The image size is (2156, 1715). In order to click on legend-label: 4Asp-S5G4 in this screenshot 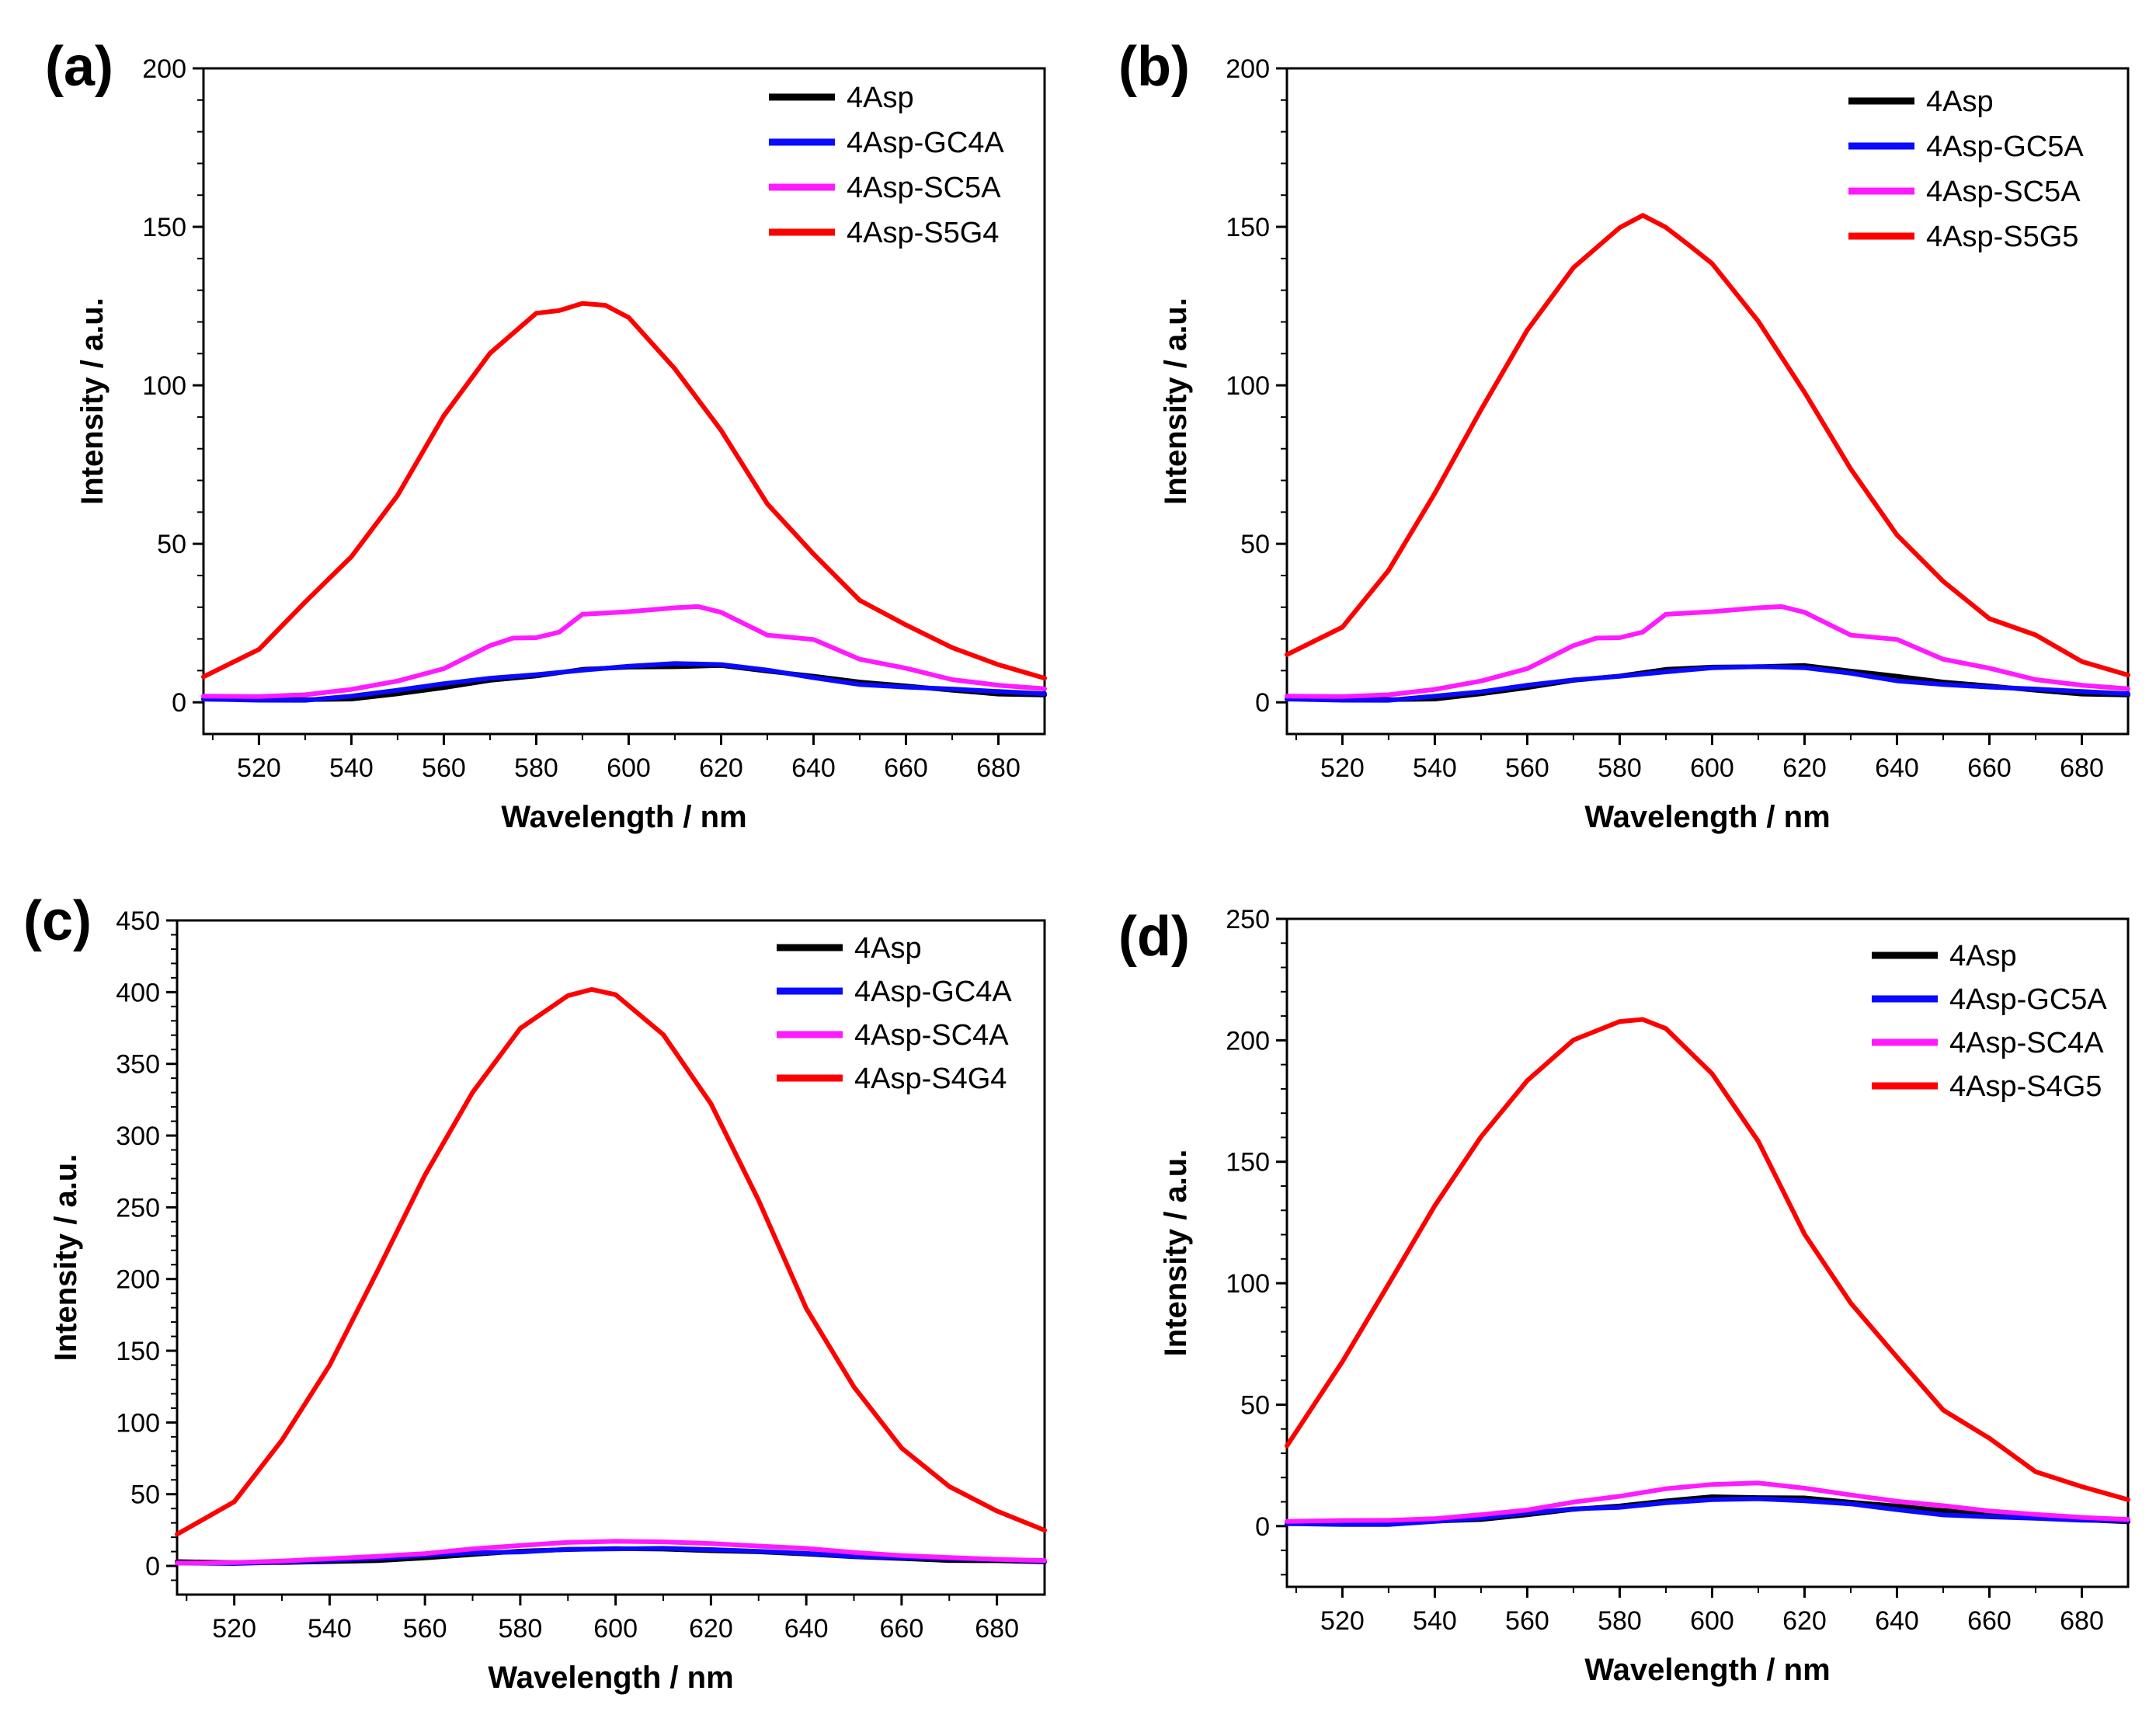, I will do `click(923, 233)`.